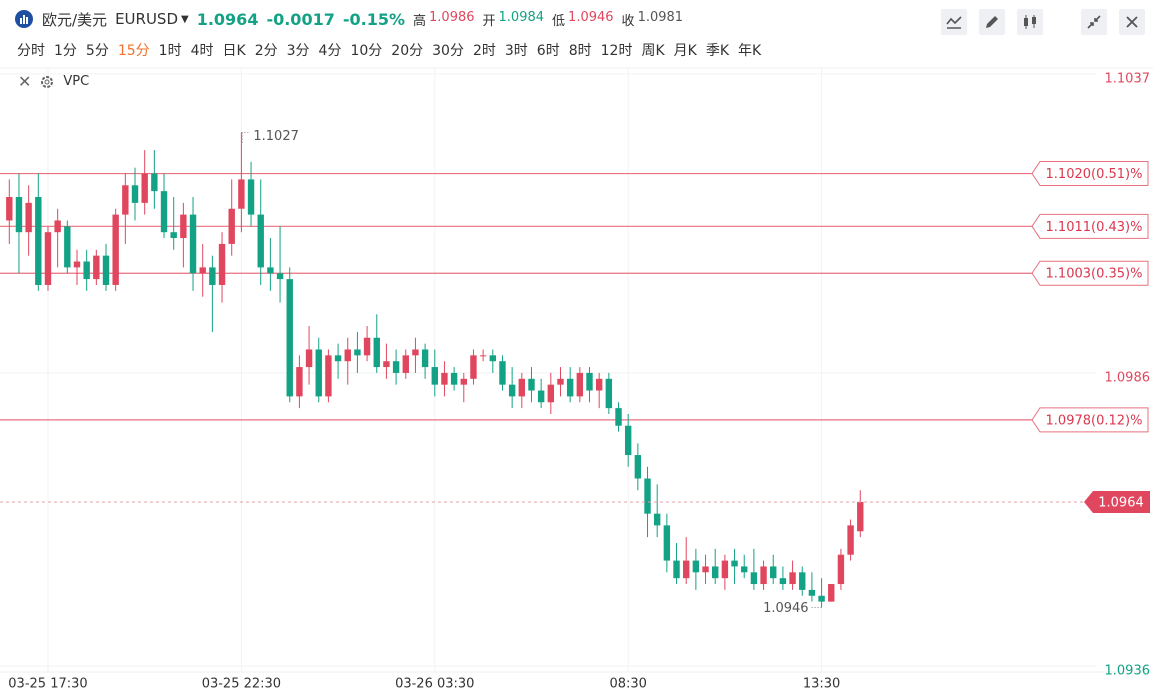 The height and width of the screenshot is (696, 1153). Describe the element at coordinates (1094, 274) in the screenshot. I see `level-label: 1.1003(0.35)%` at that location.